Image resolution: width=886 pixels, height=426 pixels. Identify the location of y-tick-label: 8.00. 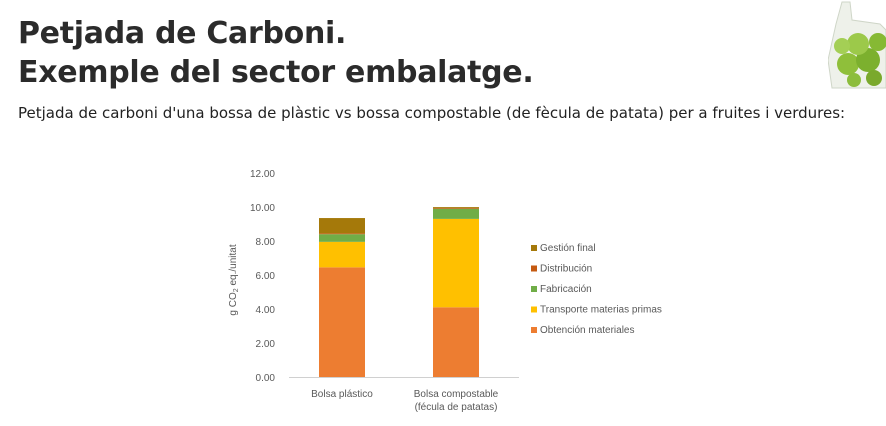
(266, 242).